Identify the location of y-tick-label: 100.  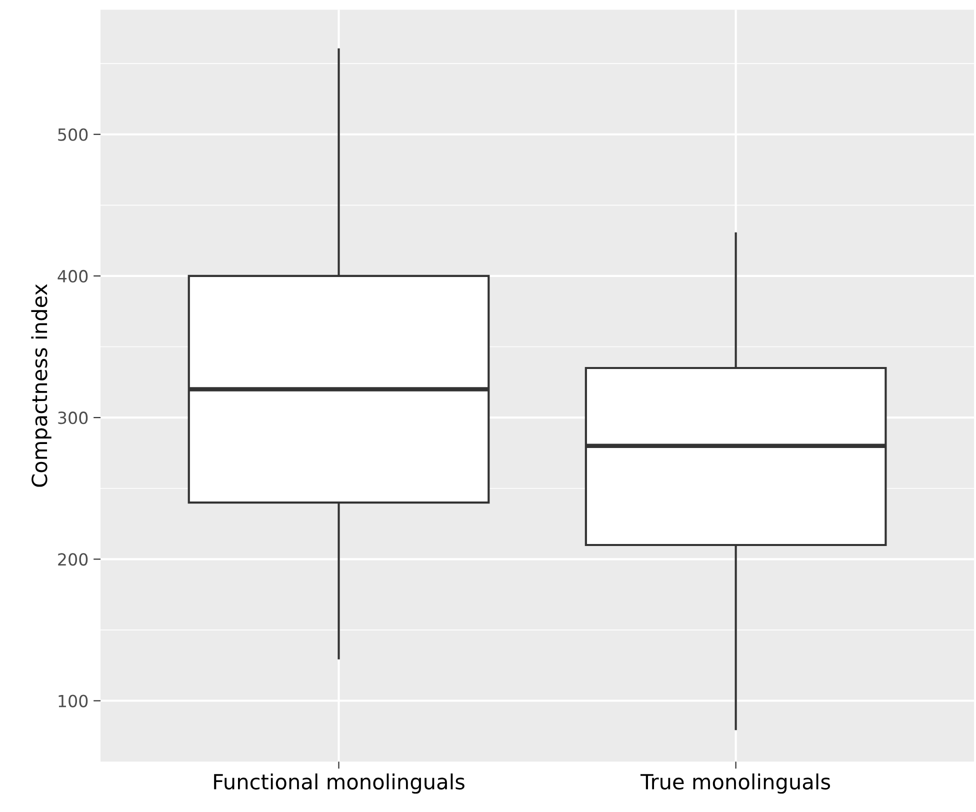
(73, 701).